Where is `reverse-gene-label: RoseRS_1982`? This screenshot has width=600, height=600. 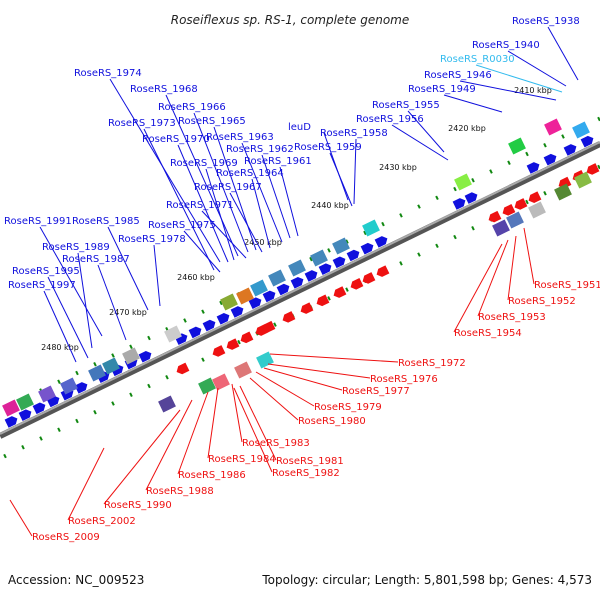
reverse-gene-label: RoseRS_1982 is located at coordinates (306, 473).